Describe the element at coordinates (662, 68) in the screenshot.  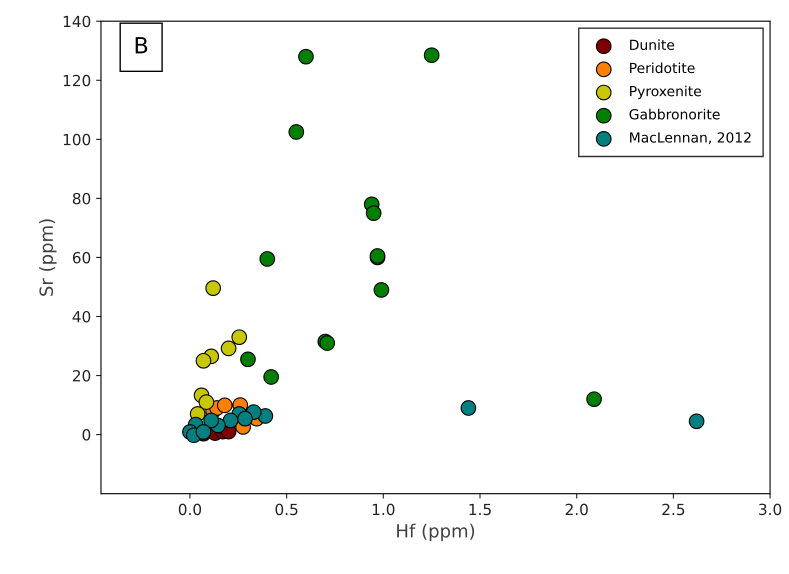
I see `legend-label: Peridotite` at that location.